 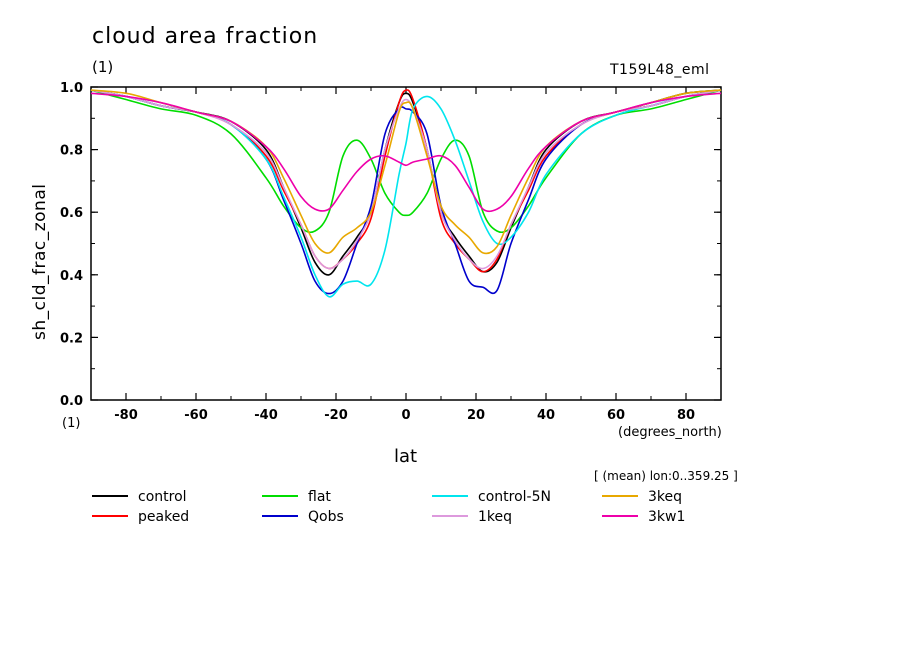 What do you see at coordinates (406, 456) in the screenshot?
I see `x-axis-label: lat` at bounding box center [406, 456].